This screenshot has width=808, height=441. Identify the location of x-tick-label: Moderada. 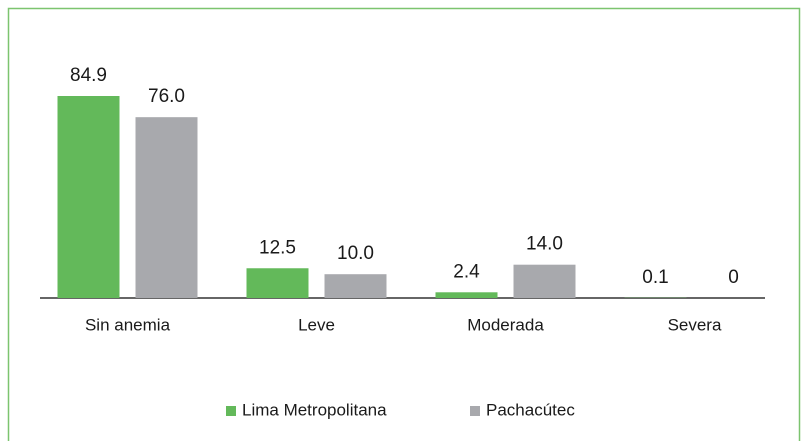
(505, 324).